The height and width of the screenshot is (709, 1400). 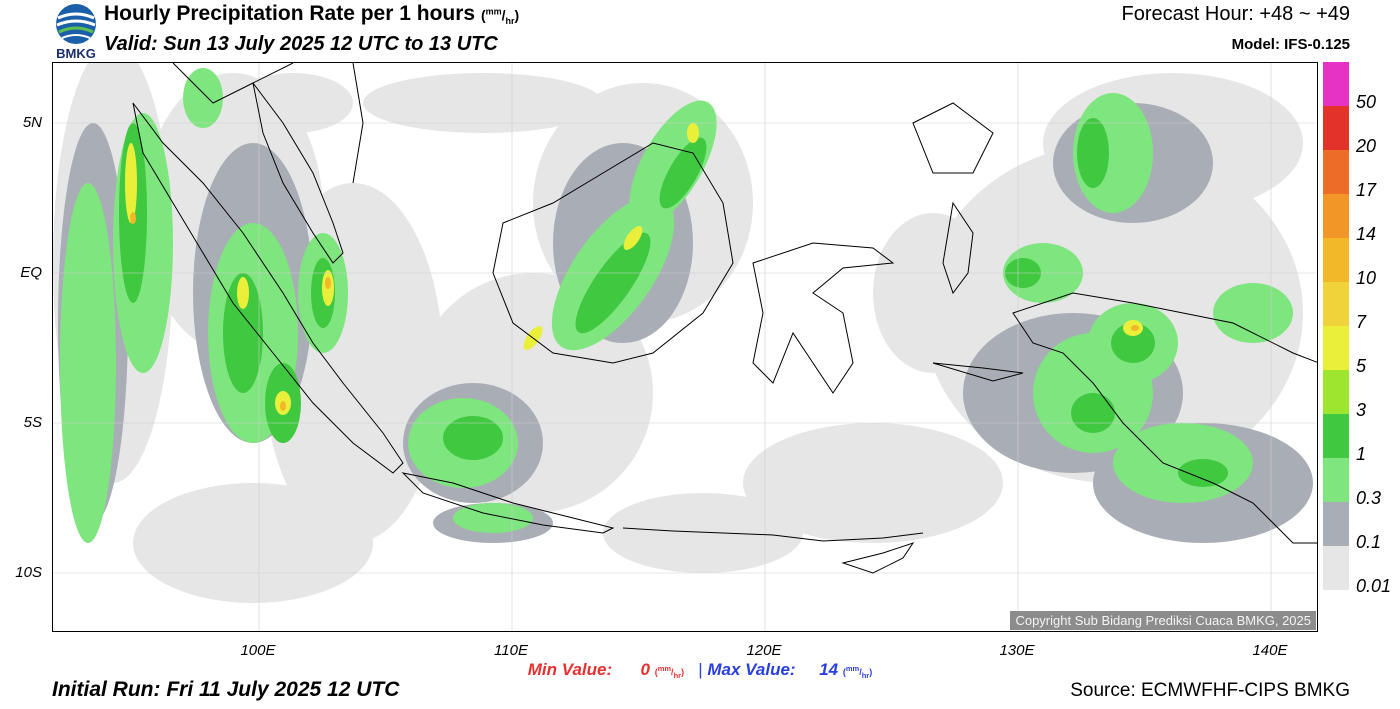 What do you see at coordinates (1366, 234) in the screenshot?
I see `colorbar-label: 14` at bounding box center [1366, 234].